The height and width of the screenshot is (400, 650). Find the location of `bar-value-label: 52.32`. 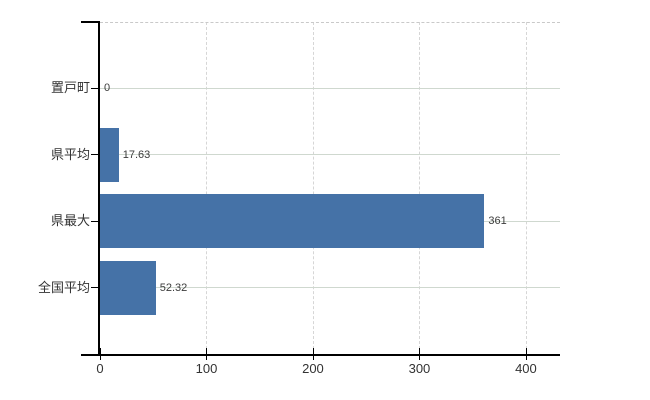

bar-value-label: 52.32 is located at coordinates (173, 287).